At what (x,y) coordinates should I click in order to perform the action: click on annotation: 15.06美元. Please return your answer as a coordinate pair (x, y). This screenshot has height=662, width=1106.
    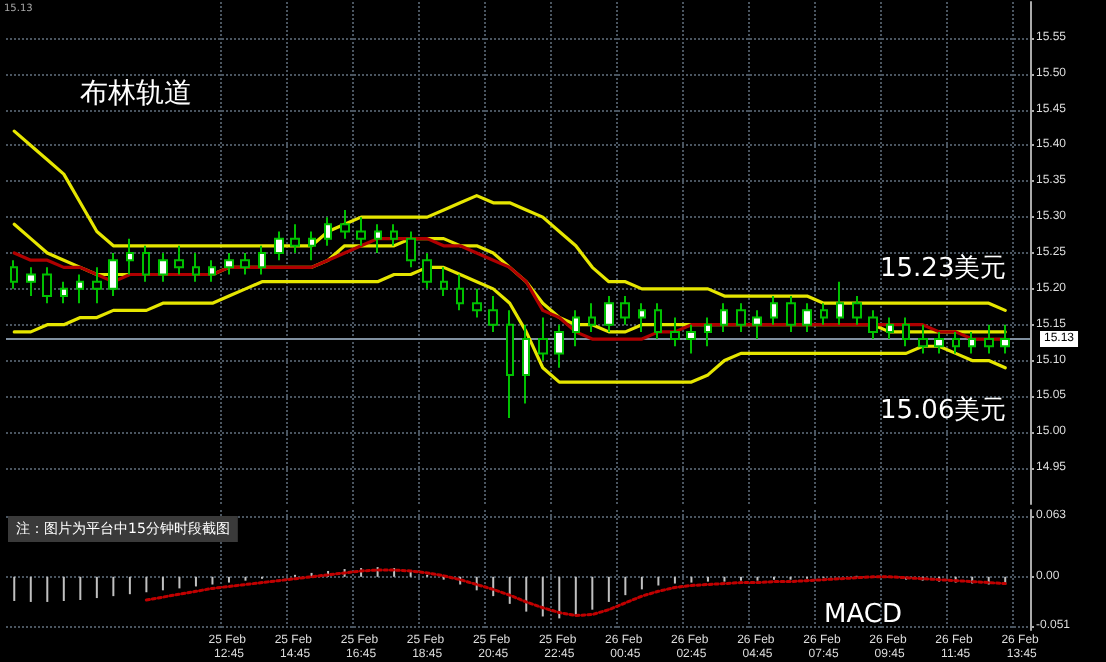
    Looking at the image, I should click on (943, 410).